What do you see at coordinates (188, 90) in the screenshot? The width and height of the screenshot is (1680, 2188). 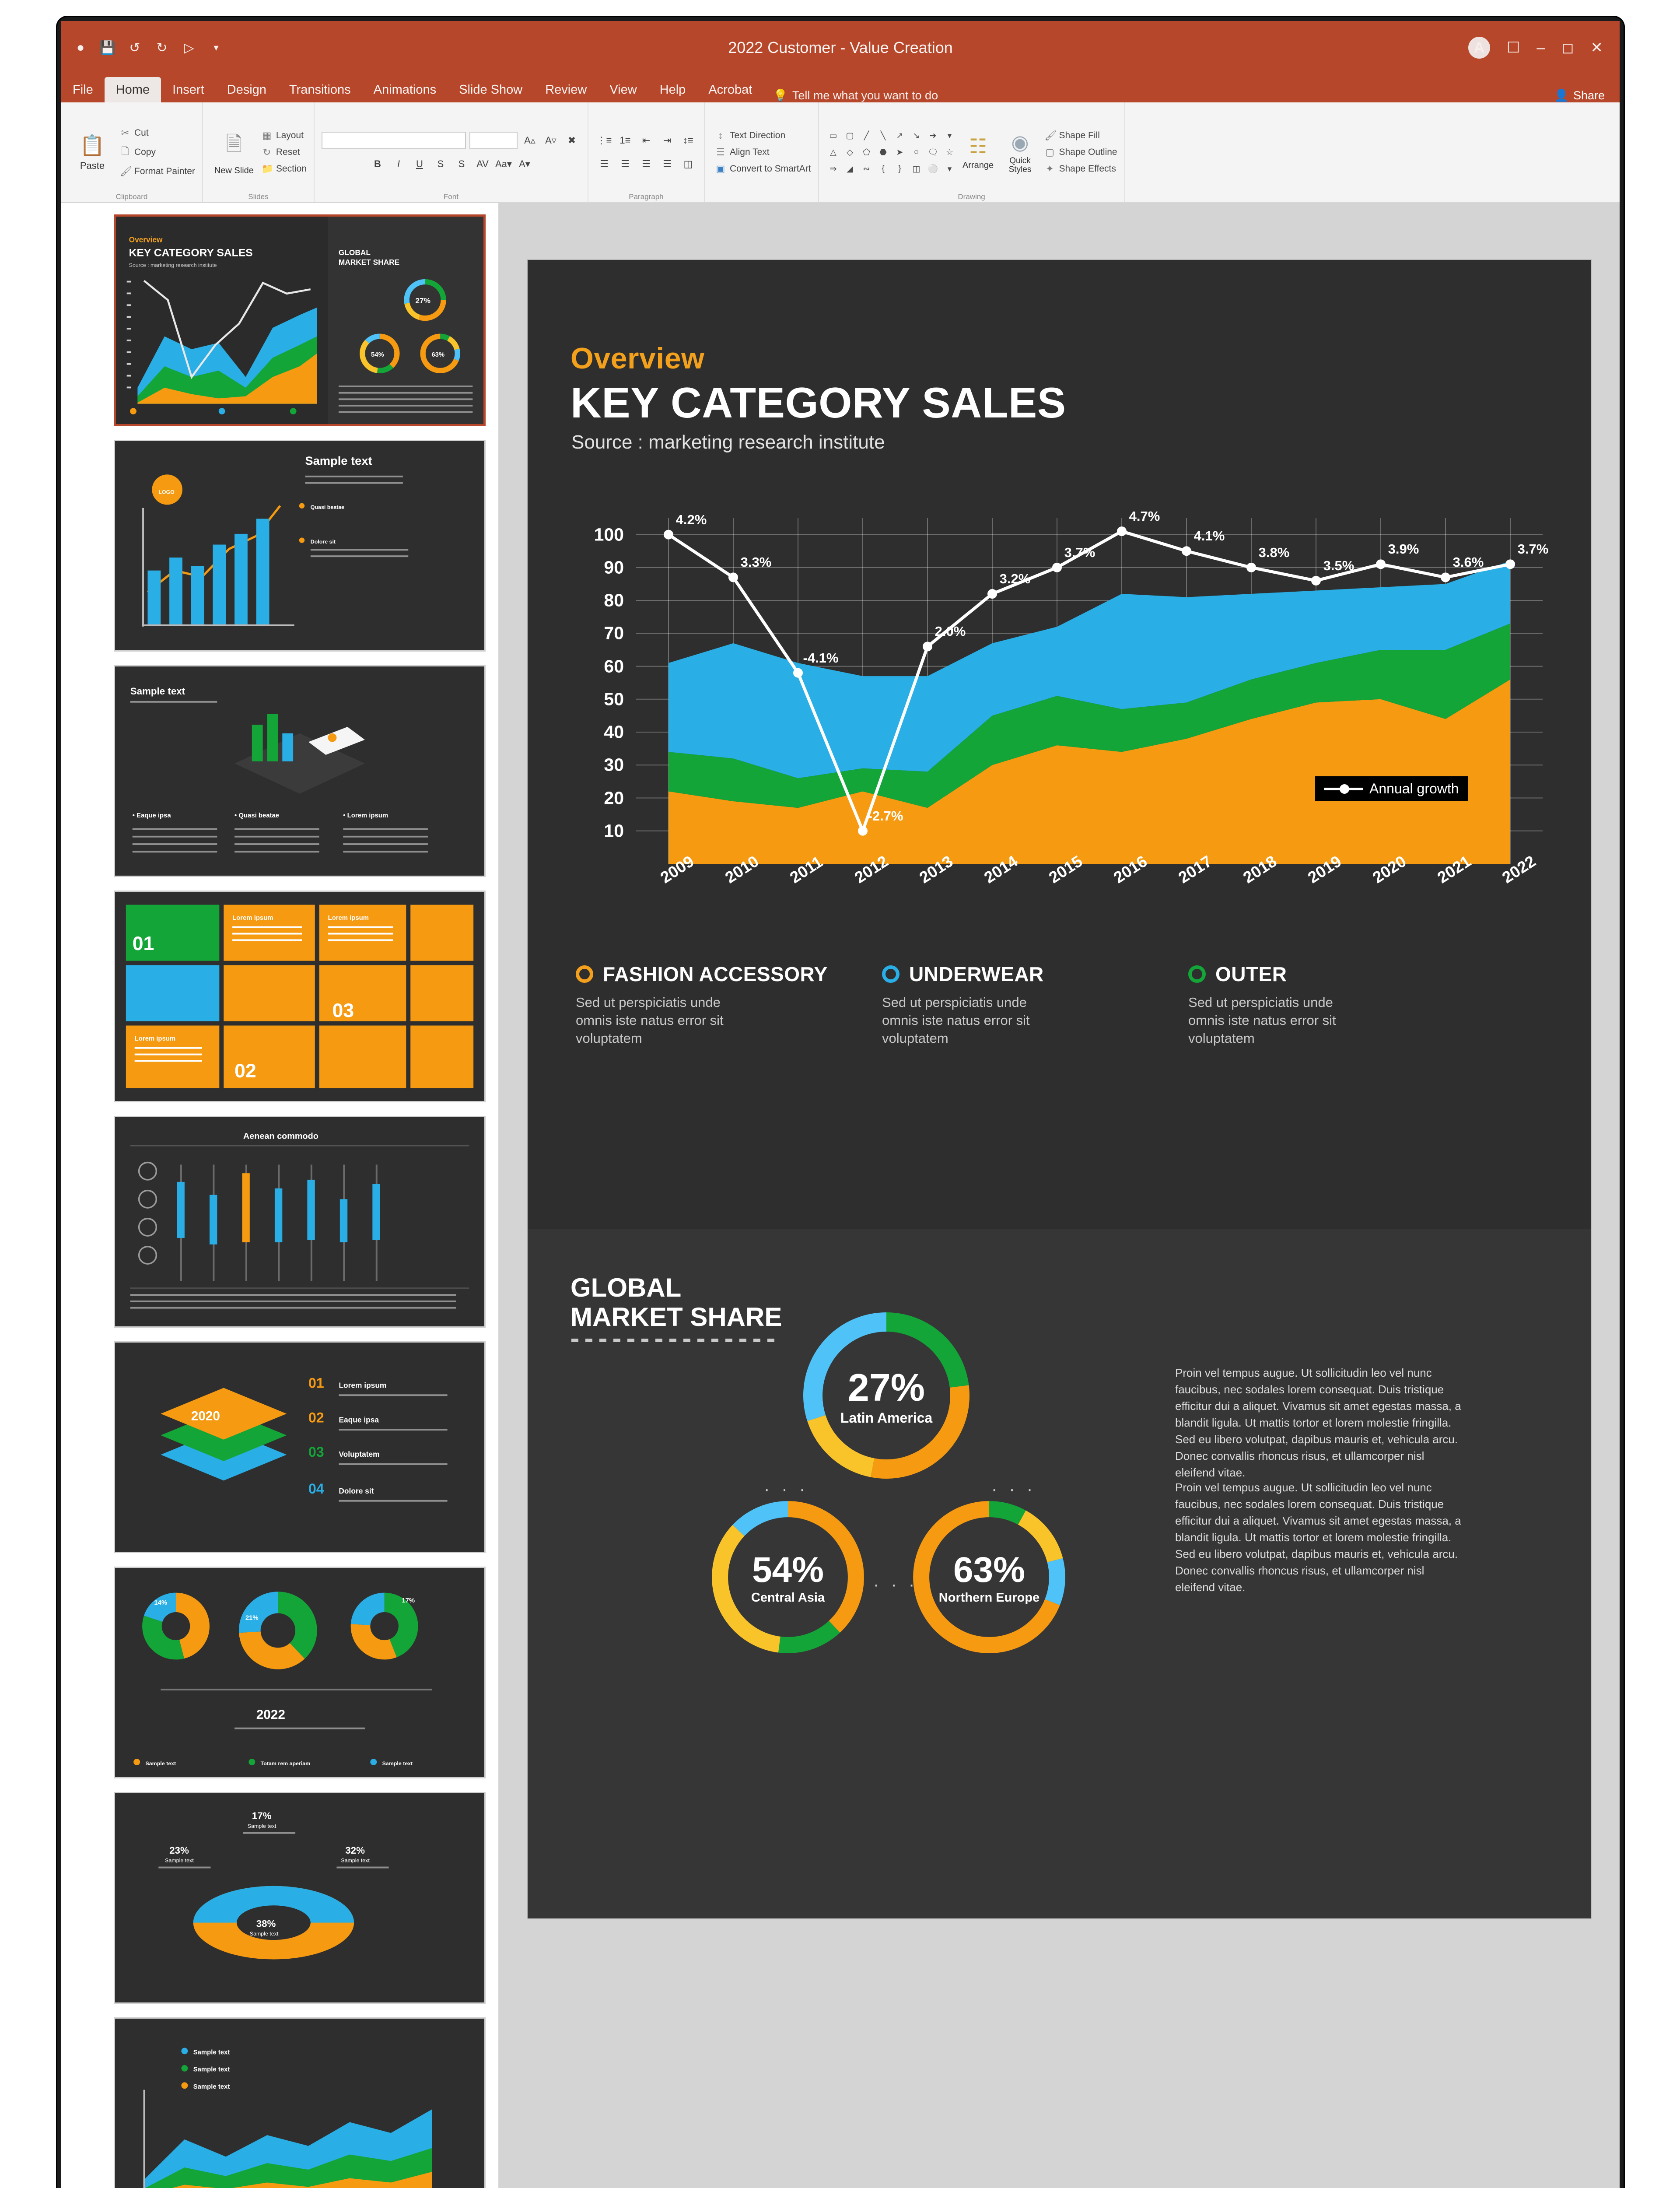 I see `tab-insert: Insert` at bounding box center [188, 90].